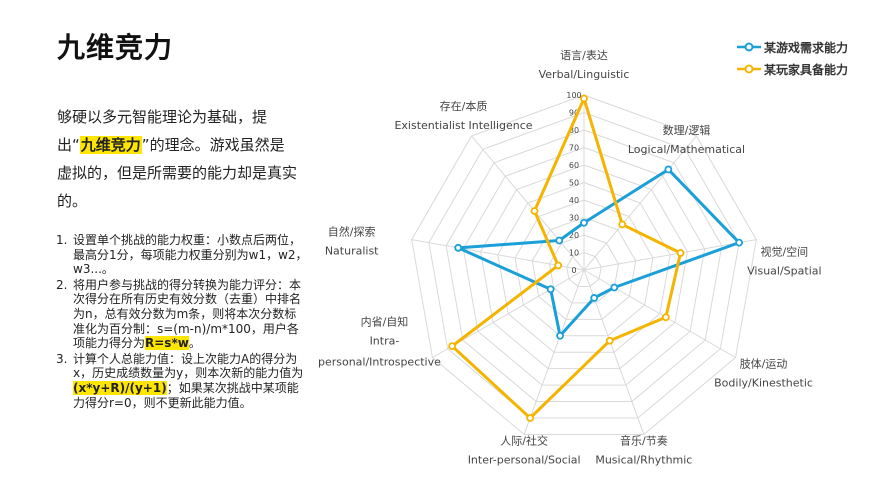 Image resolution: width=870 pixels, height=493 pixels. Describe the element at coordinates (573, 95) in the screenshot. I see `tick-label: 100` at that location.